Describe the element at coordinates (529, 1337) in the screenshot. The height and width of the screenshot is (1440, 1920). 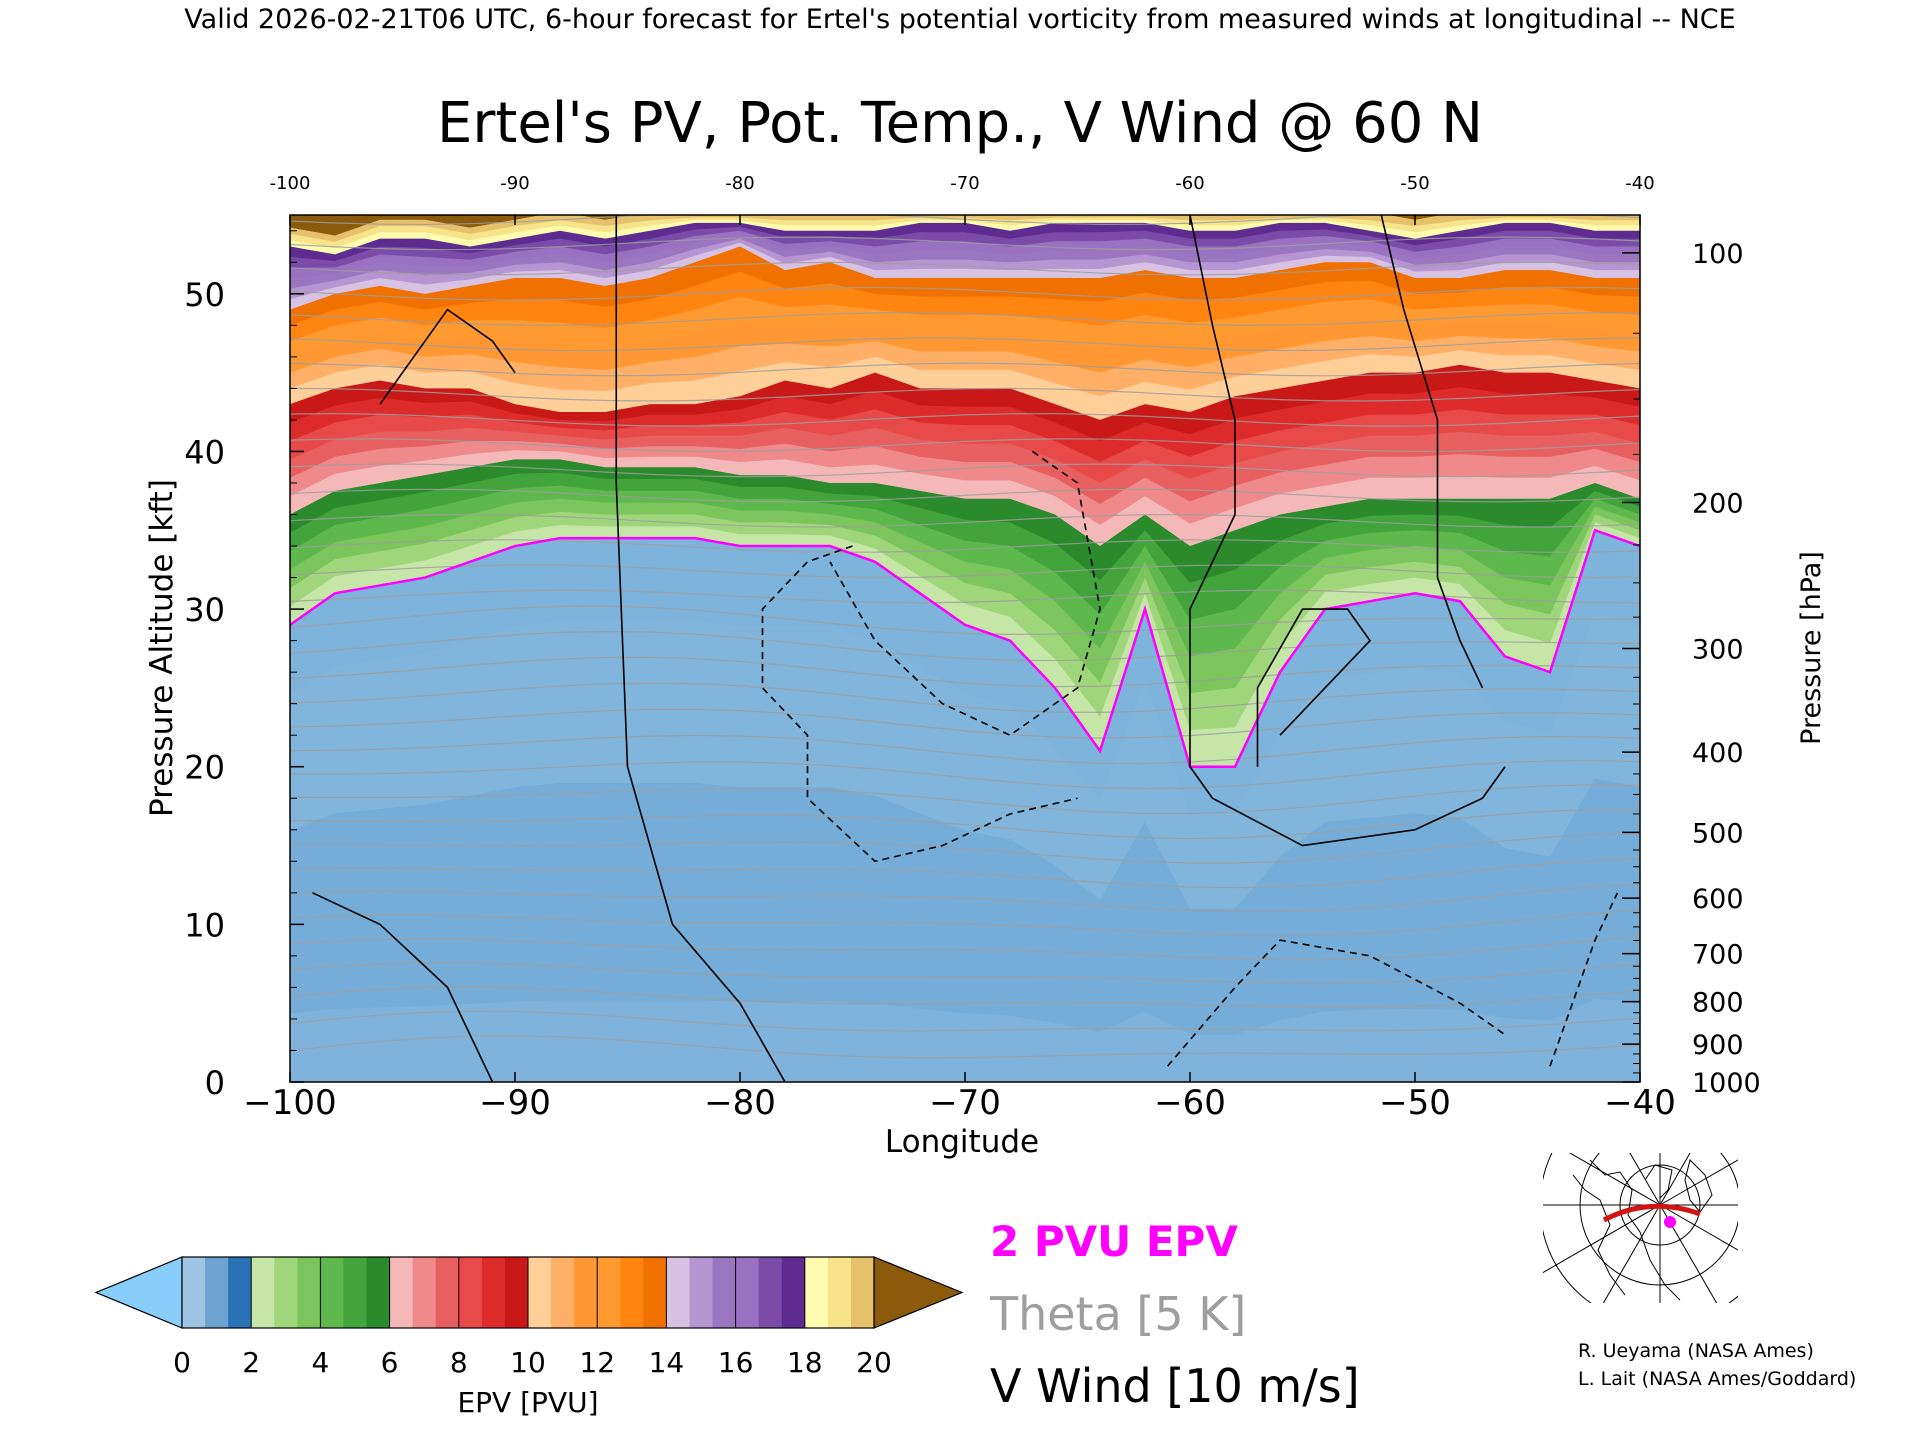
I see `colorbar: 0 2 4 6 8 10 12 14 16 18 20 EPV [PVU]` at that location.